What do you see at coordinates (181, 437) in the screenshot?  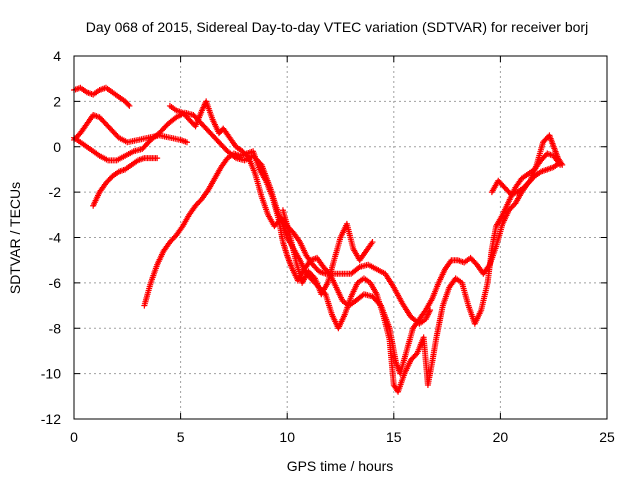 I see `x-tick-label: 5` at bounding box center [181, 437].